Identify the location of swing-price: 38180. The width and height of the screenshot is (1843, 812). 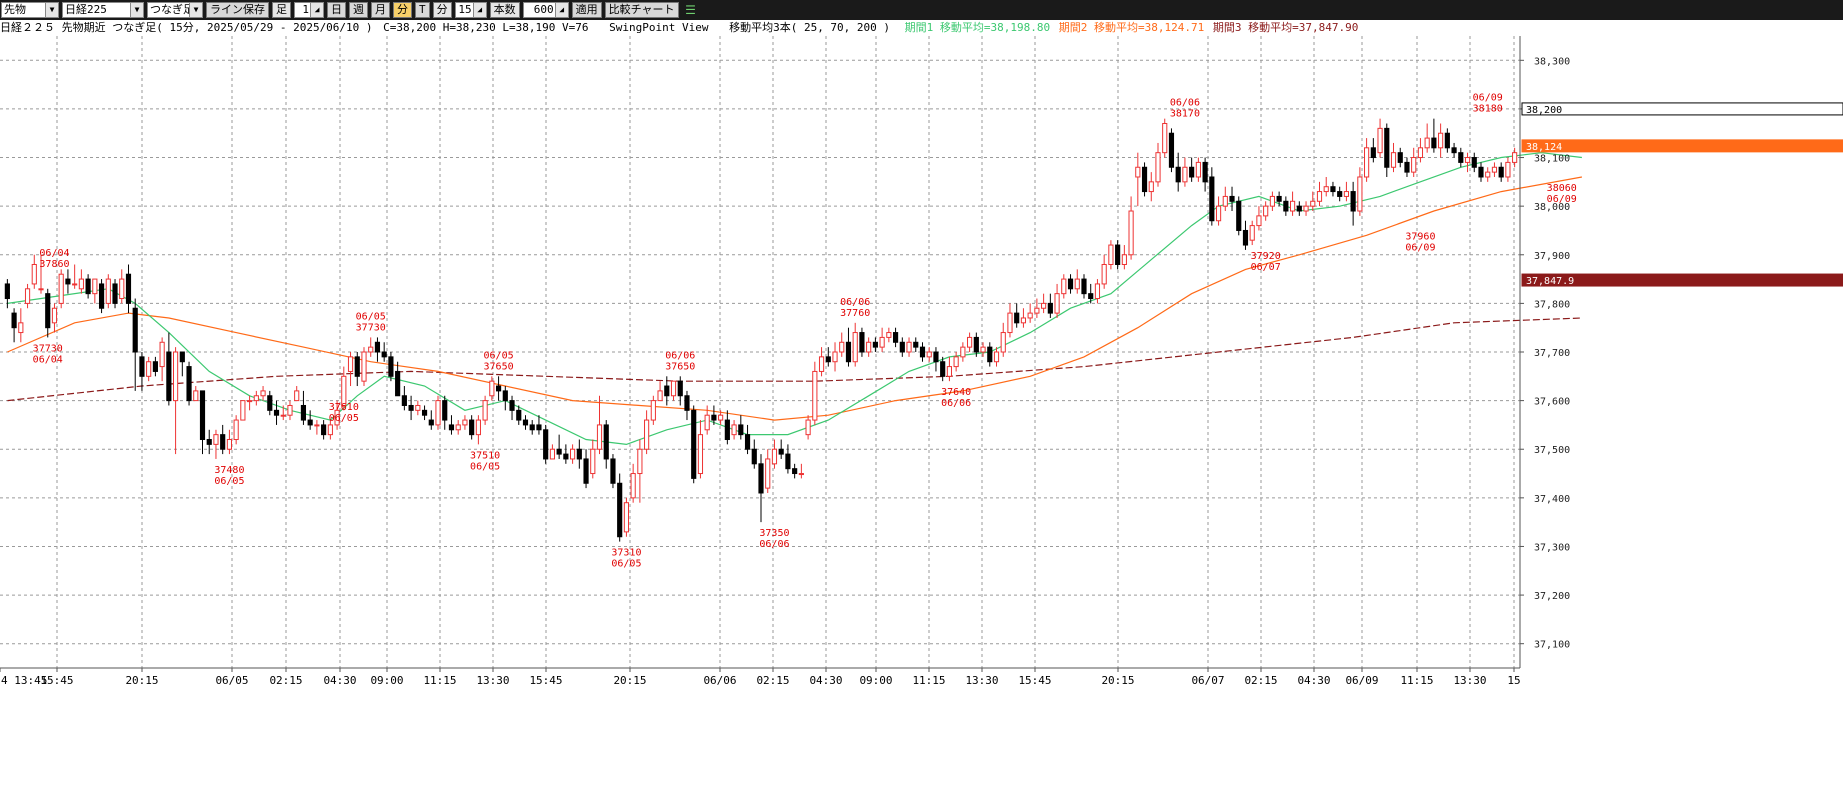
(1488, 109).